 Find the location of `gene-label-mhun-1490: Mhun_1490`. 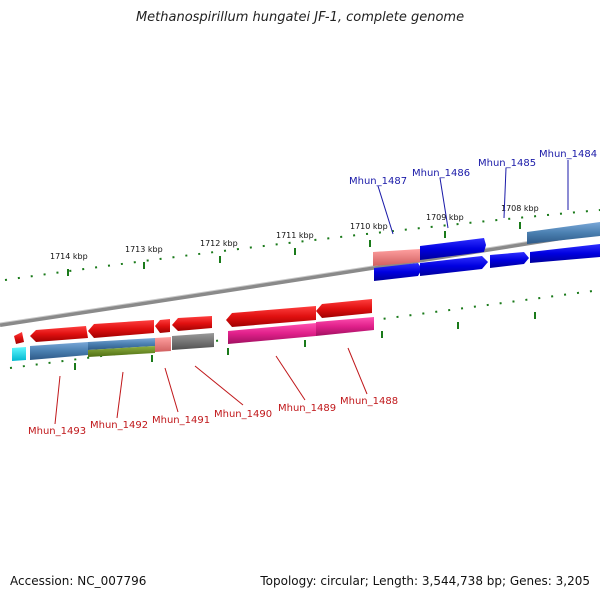

gene-label-mhun-1490: Mhun_1490 is located at coordinates (243, 414).